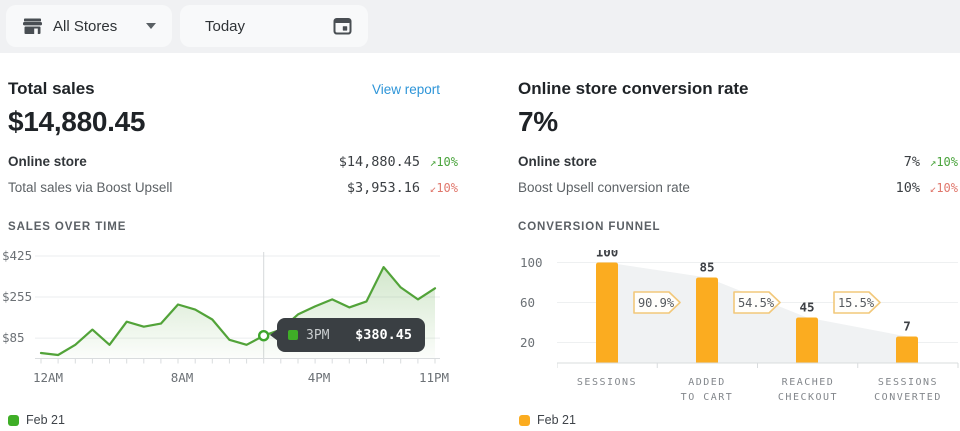  I want to click on total-sales-value: $14,880.45, so click(77, 121).